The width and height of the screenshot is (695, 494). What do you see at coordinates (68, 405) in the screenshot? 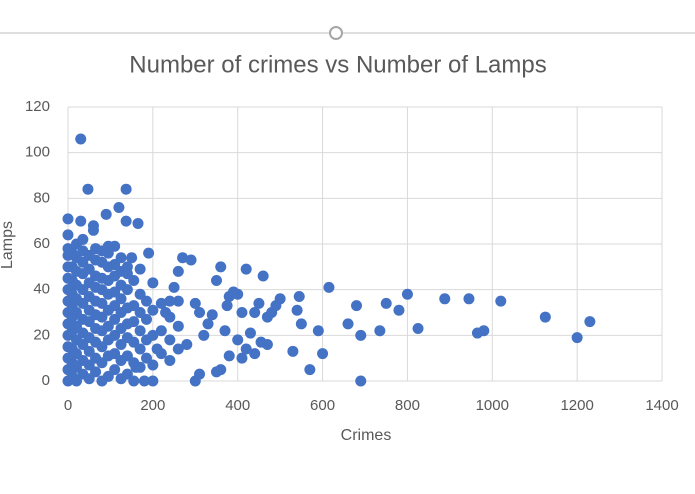
I see `x-tick-label: 0` at bounding box center [68, 405].